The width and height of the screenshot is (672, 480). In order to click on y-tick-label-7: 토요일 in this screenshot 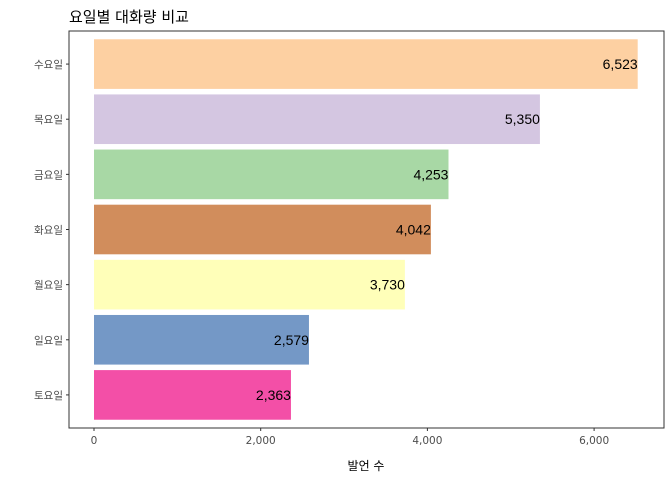, I will do `click(48, 395)`.